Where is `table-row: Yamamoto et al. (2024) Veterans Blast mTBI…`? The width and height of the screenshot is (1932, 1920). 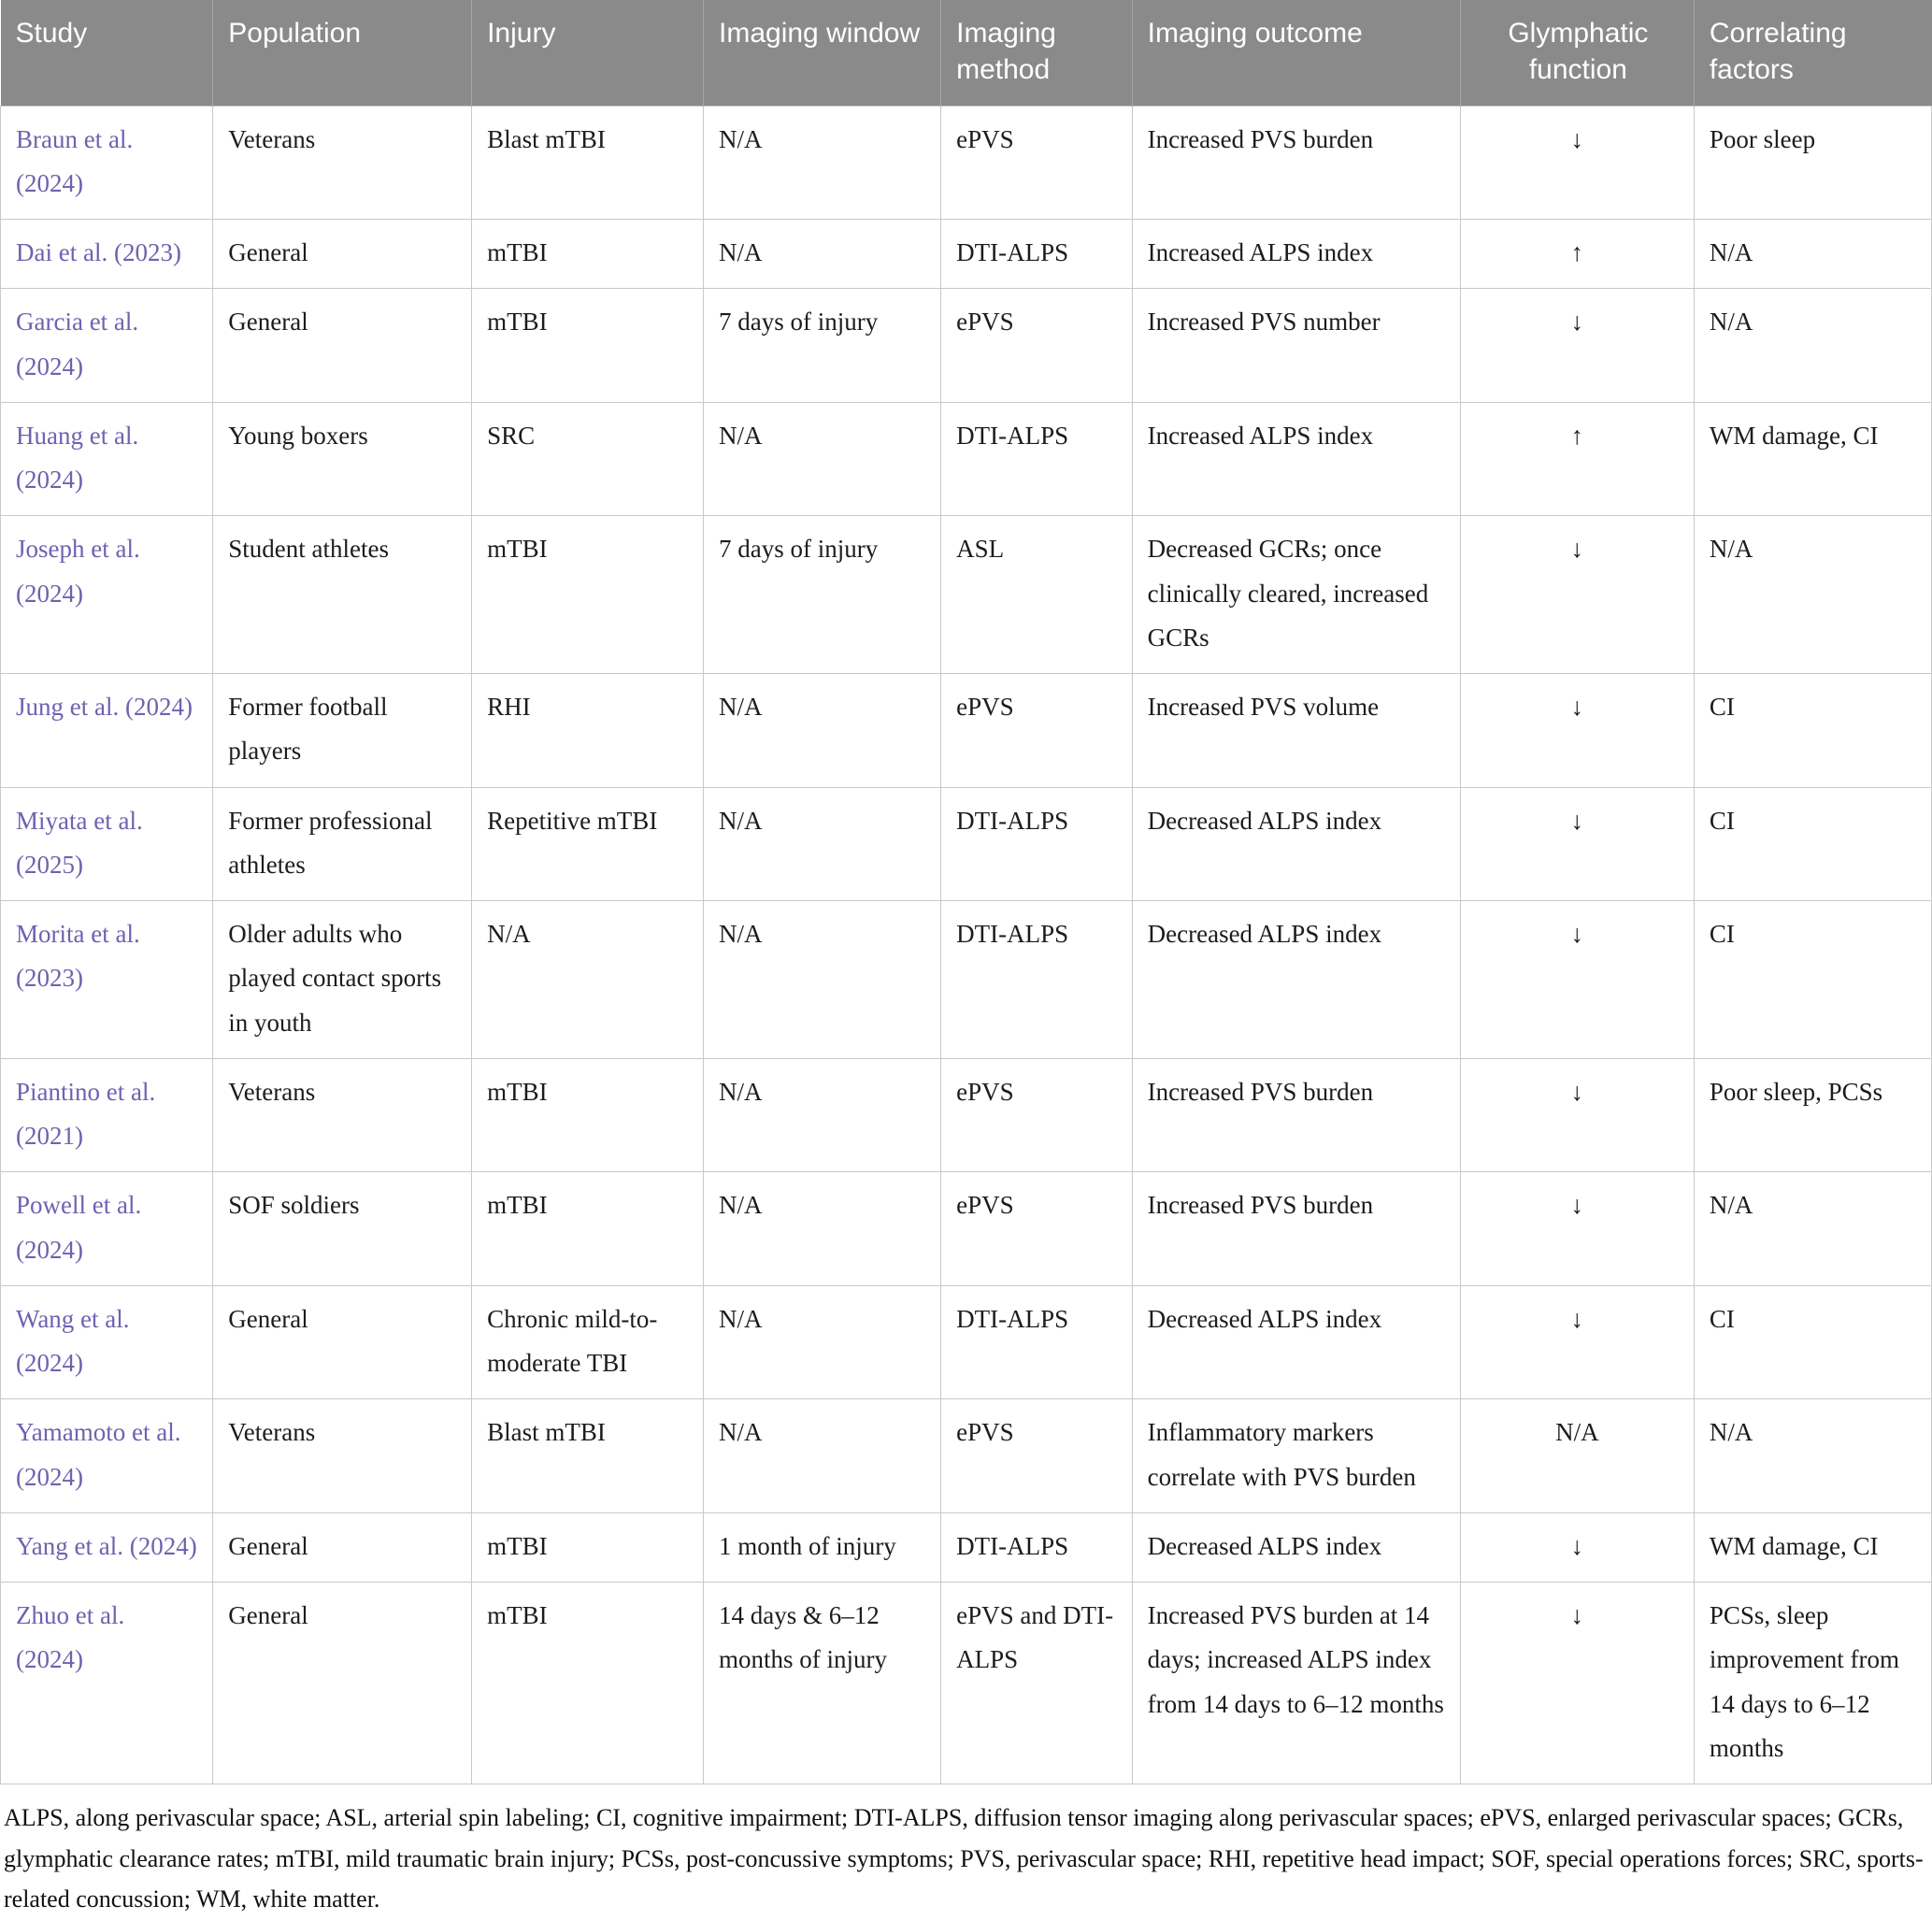 table-row: Yamamoto et al. (2024) Veterans Blast mTBI… is located at coordinates (966, 1455).